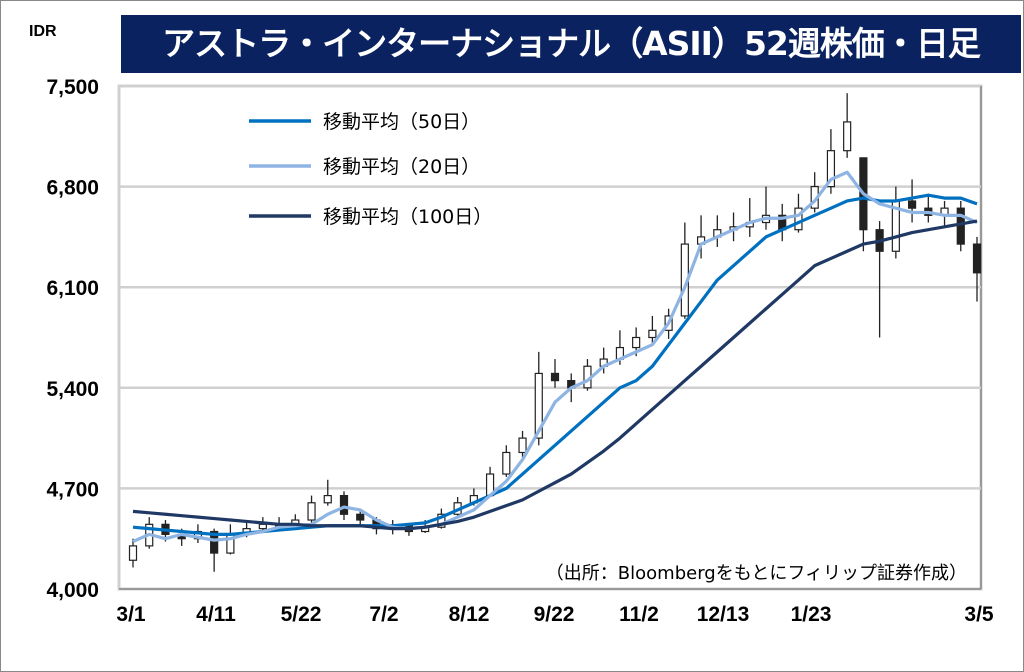 This screenshot has height=672, width=1024. Describe the element at coordinates (72, 489) in the screenshot. I see `y-tick-label: 4,700` at that location.